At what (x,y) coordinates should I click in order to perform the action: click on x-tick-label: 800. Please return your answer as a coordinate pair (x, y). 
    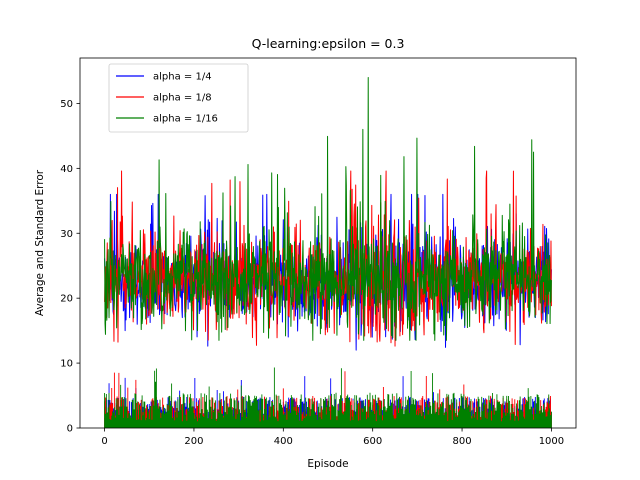
    Looking at the image, I should click on (462, 441).